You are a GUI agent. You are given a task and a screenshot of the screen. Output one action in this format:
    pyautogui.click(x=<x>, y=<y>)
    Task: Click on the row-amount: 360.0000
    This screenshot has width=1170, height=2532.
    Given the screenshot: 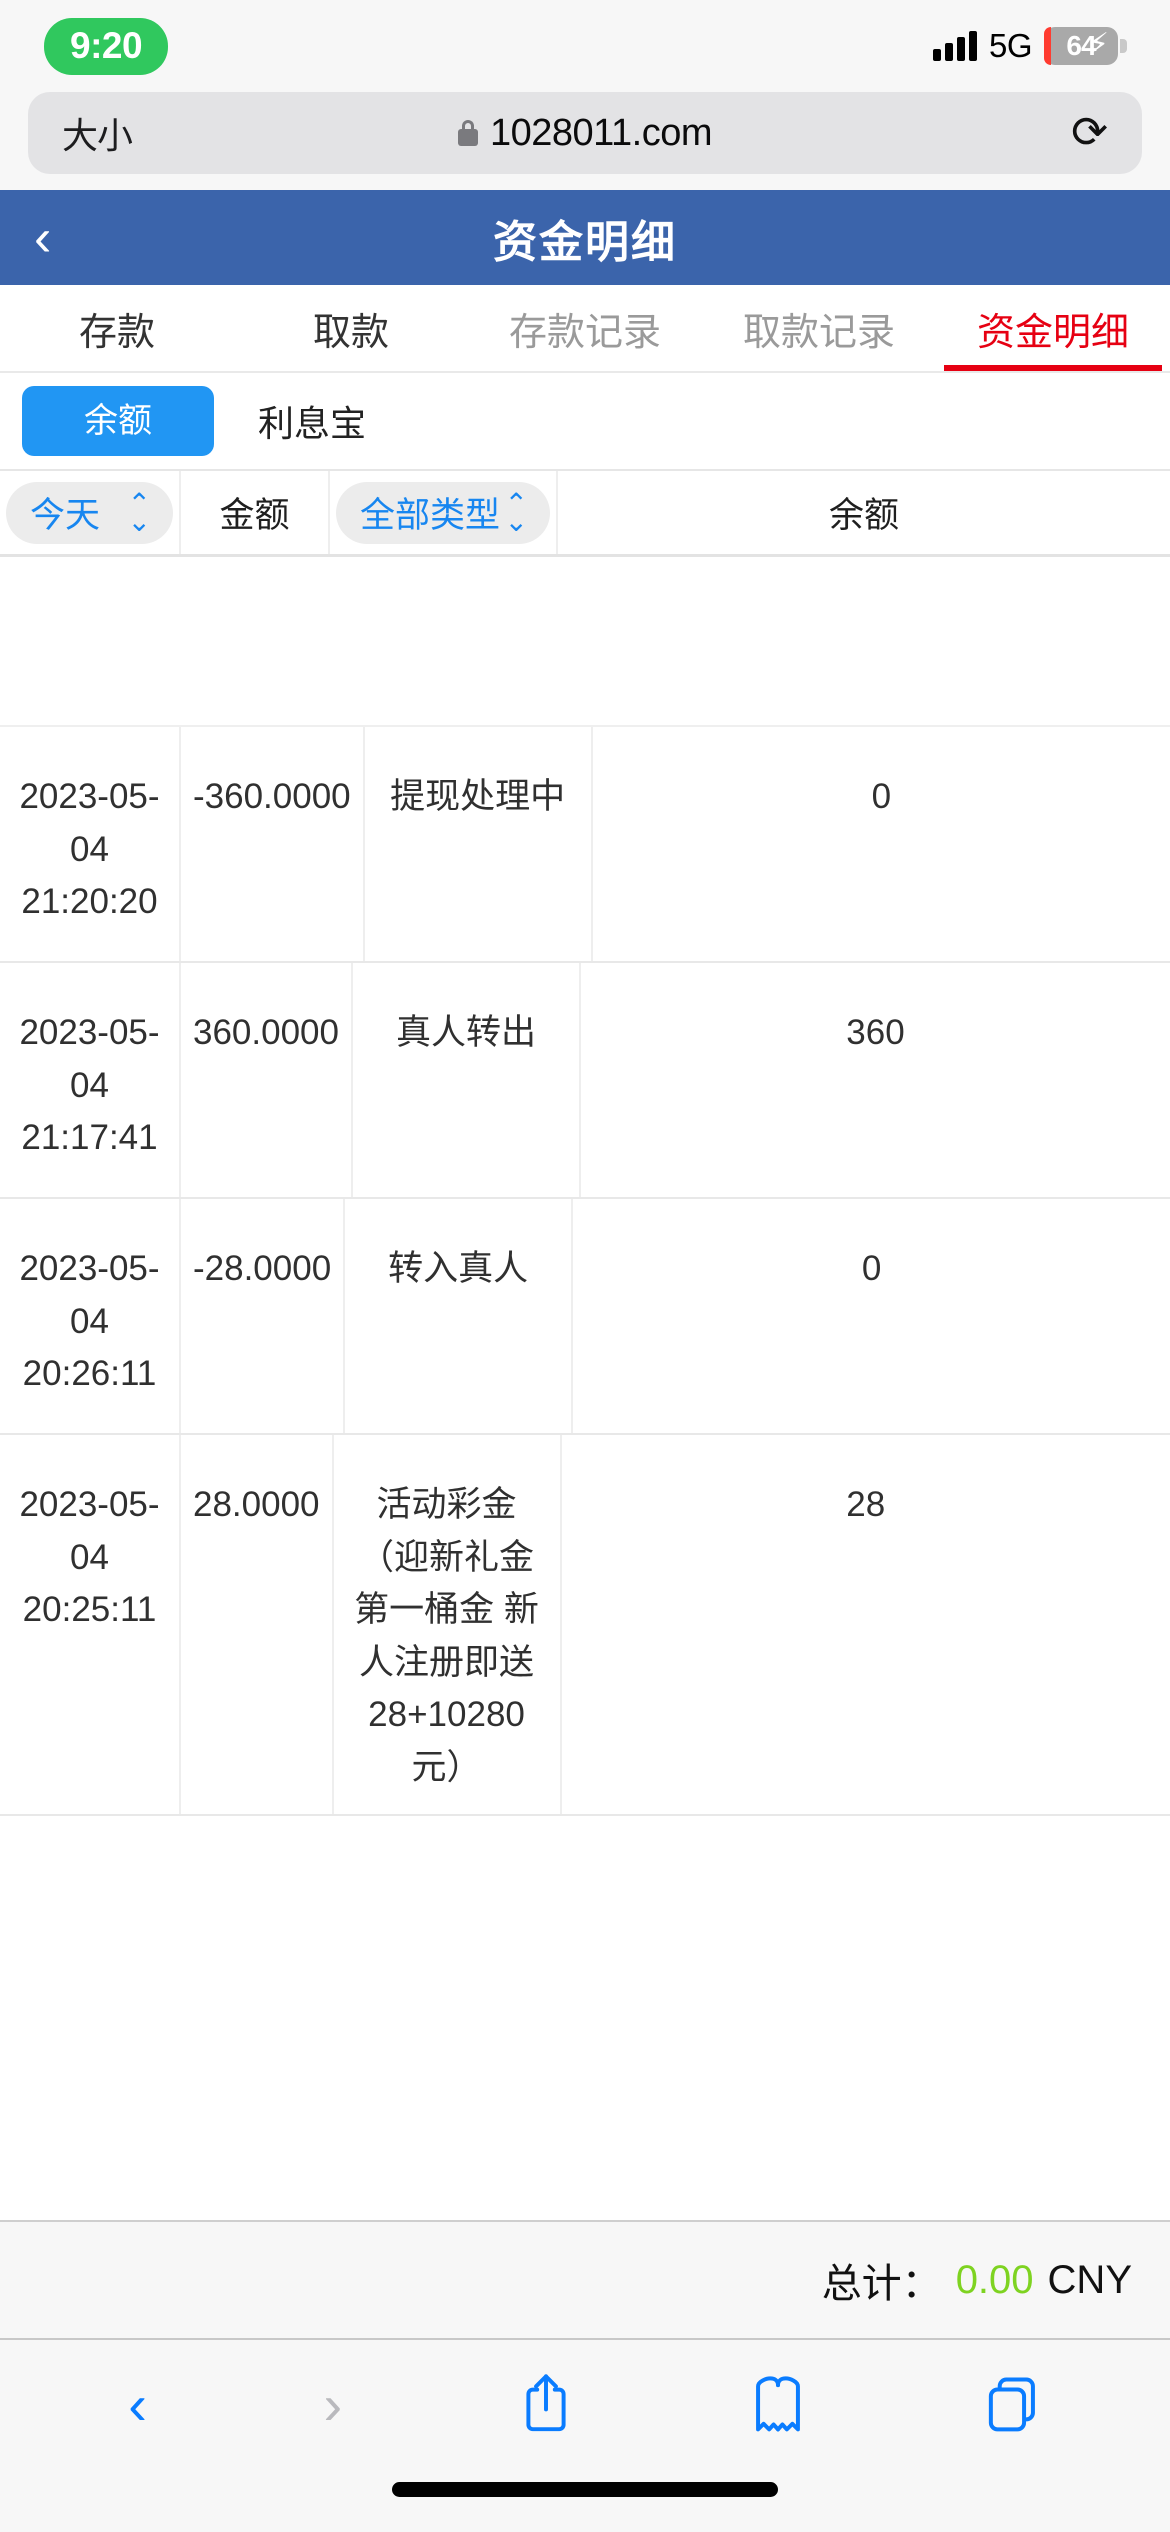 What is the action you would take?
    pyautogui.click(x=267, y=1080)
    